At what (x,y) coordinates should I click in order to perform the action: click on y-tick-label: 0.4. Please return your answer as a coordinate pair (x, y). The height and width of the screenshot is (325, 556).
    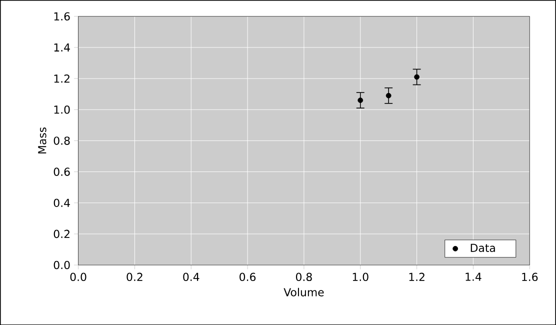
    Looking at the image, I should click on (62, 202).